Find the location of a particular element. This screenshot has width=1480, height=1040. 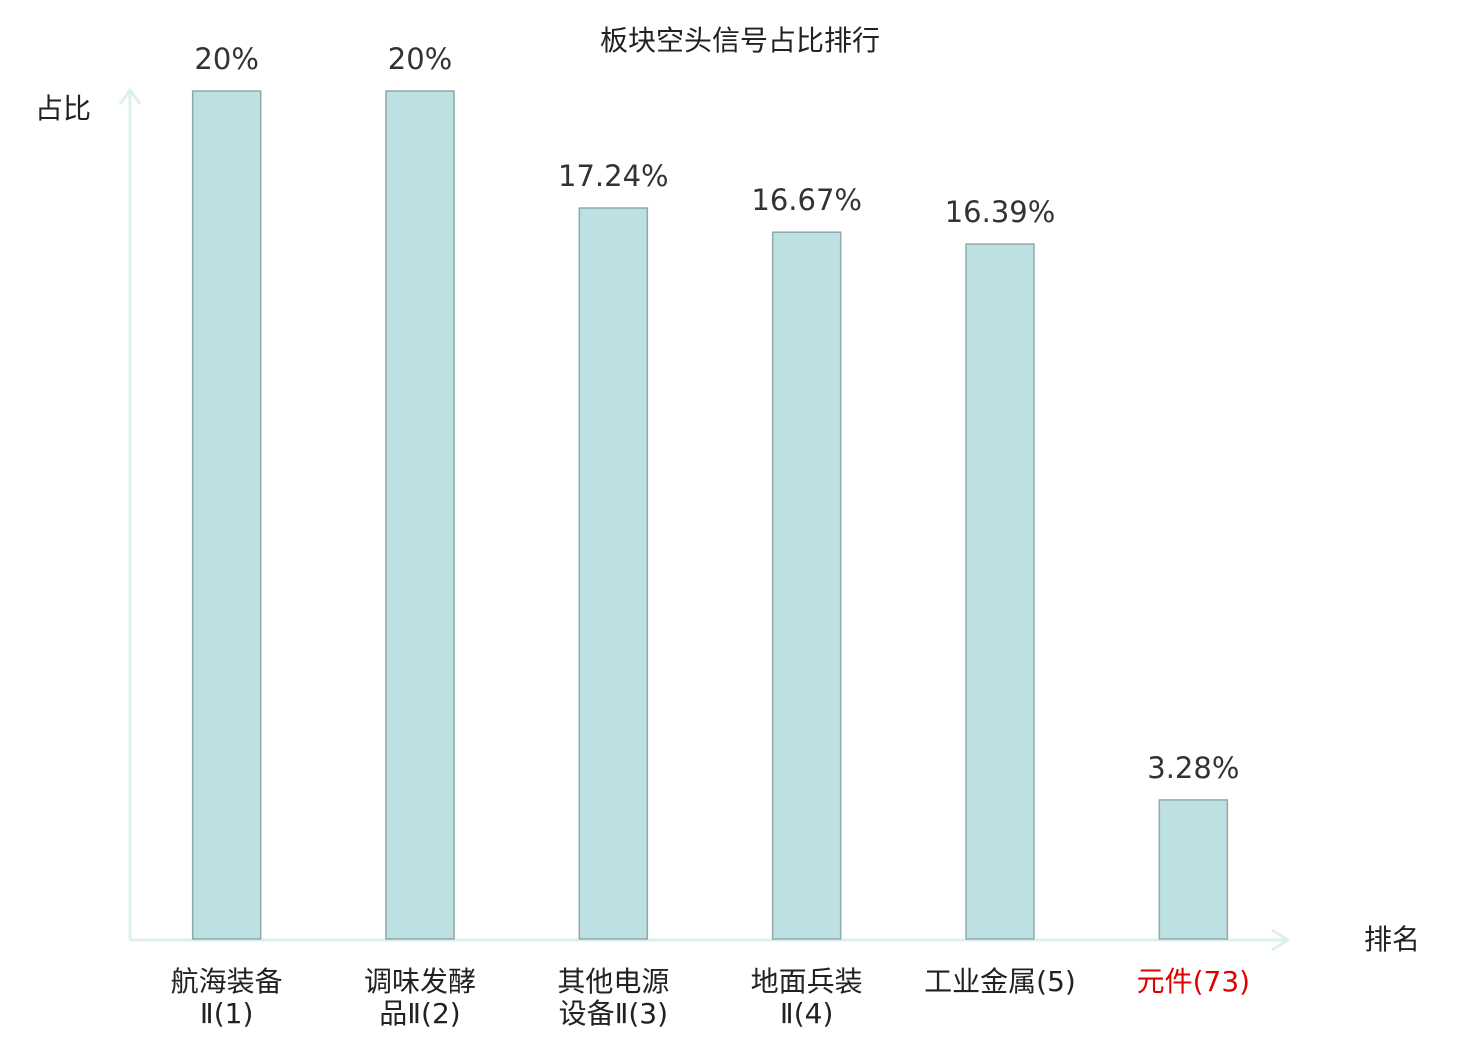

value-label: 17.24% is located at coordinates (613, 176).